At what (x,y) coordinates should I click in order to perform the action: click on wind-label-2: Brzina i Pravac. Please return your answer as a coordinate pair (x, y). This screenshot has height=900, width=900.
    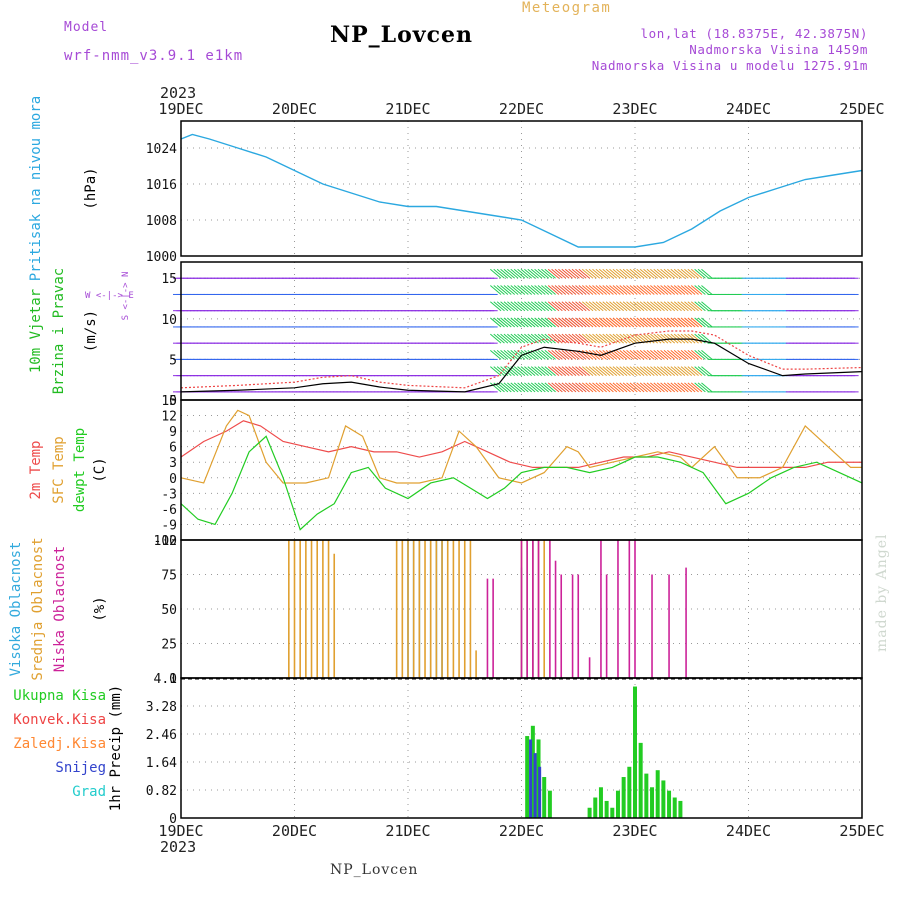
    Looking at the image, I should click on (59, 331).